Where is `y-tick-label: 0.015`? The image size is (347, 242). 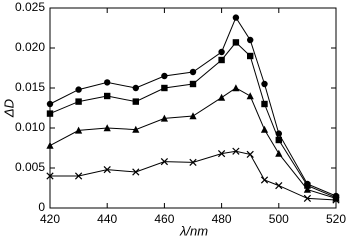
y-tick-label: 0.015 is located at coordinates (30, 87).